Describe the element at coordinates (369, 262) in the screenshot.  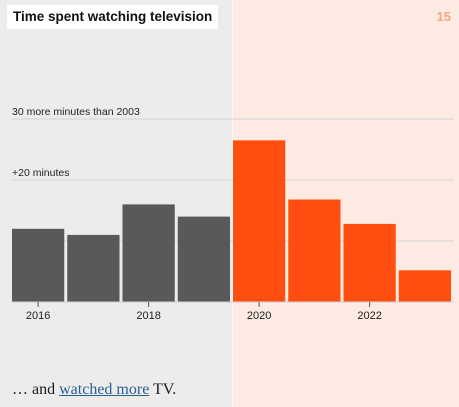
I see `bar-2022` at that location.